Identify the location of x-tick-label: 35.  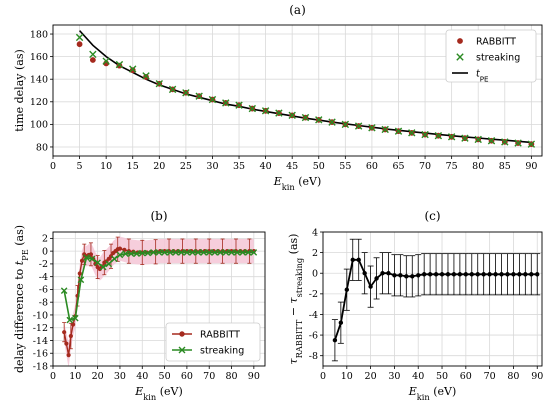
(239, 166).